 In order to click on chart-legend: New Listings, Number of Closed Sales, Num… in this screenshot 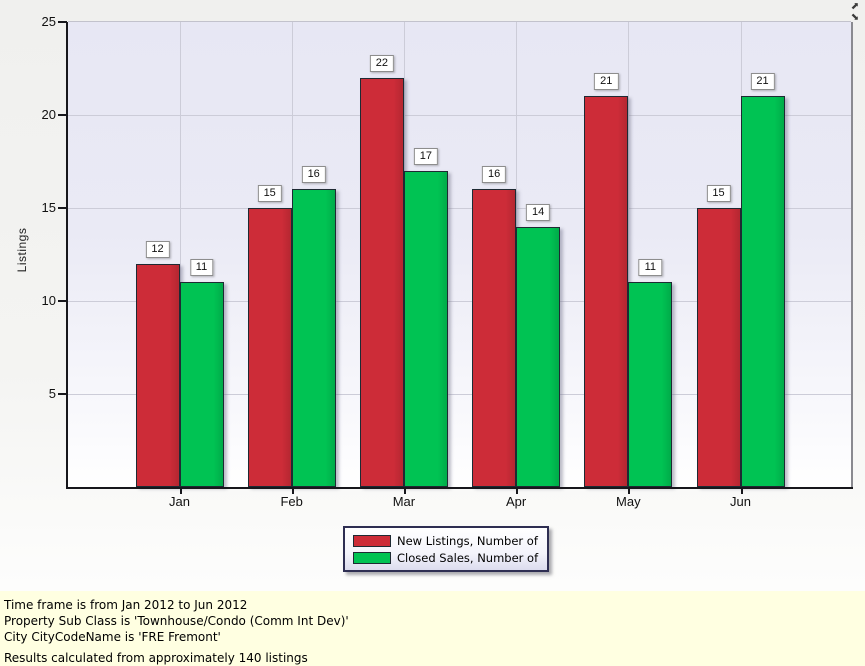, I will do `click(446, 549)`.